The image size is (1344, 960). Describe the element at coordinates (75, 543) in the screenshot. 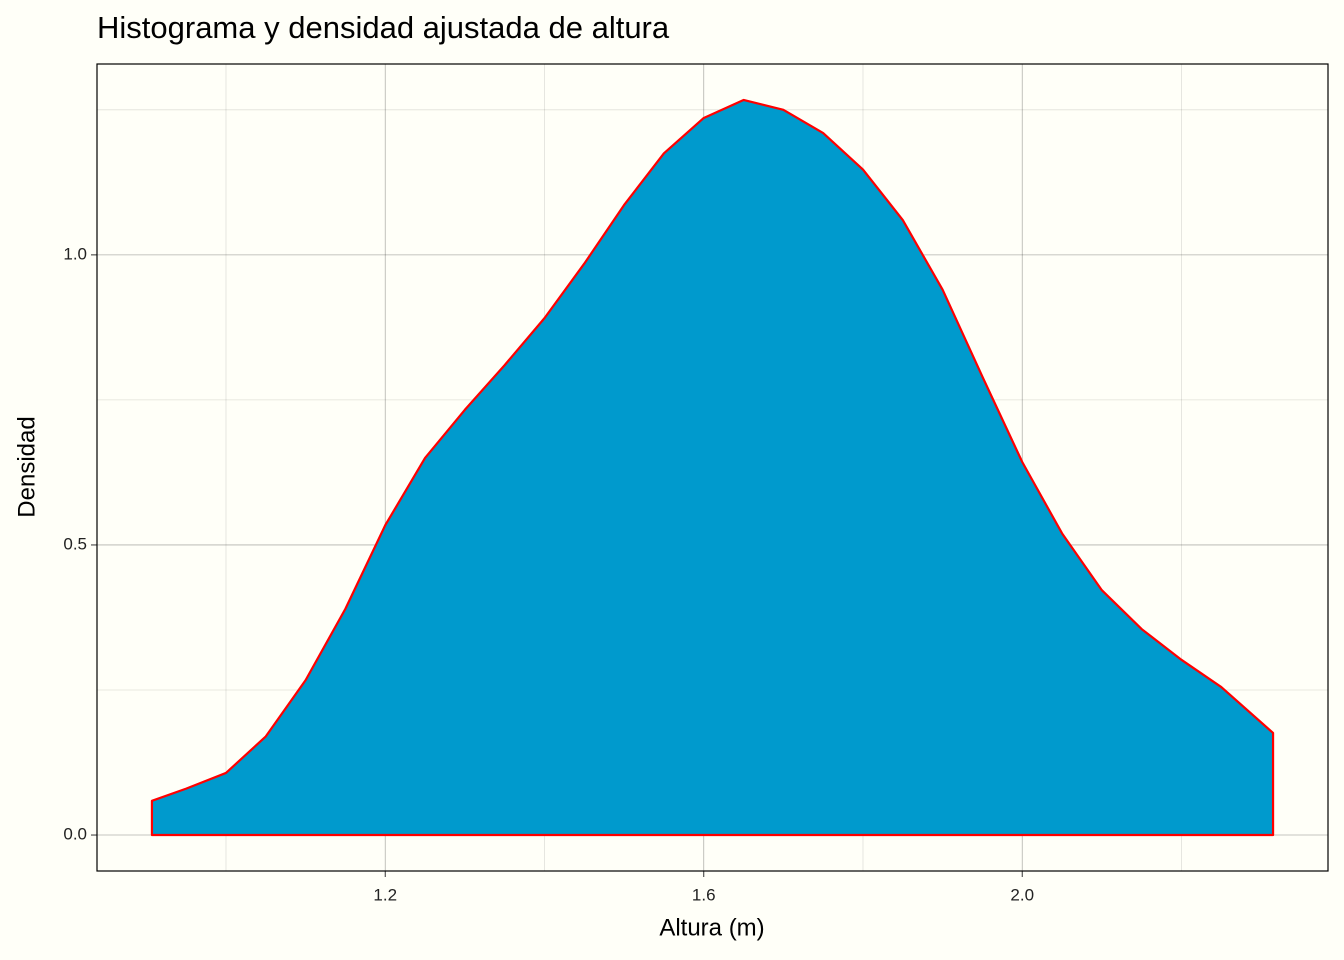

I see `y-tick-label: 0.5` at that location.